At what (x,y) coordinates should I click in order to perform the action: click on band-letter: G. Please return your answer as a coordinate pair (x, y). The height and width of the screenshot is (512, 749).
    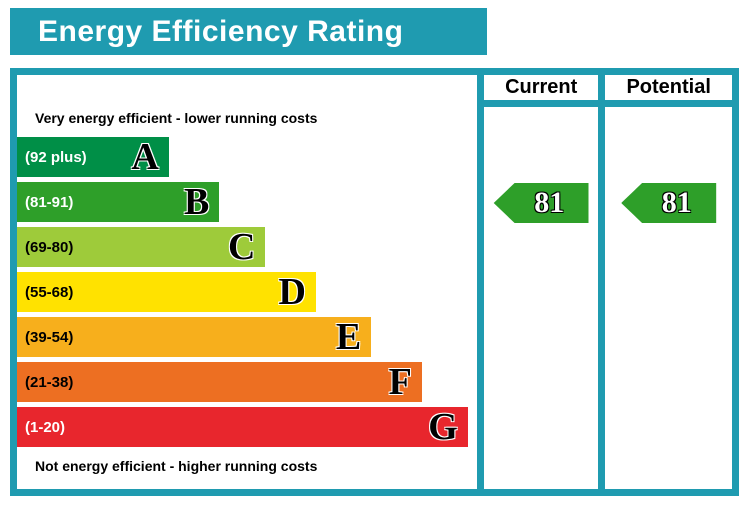
    Looking at the image, I should click on (443, 427).